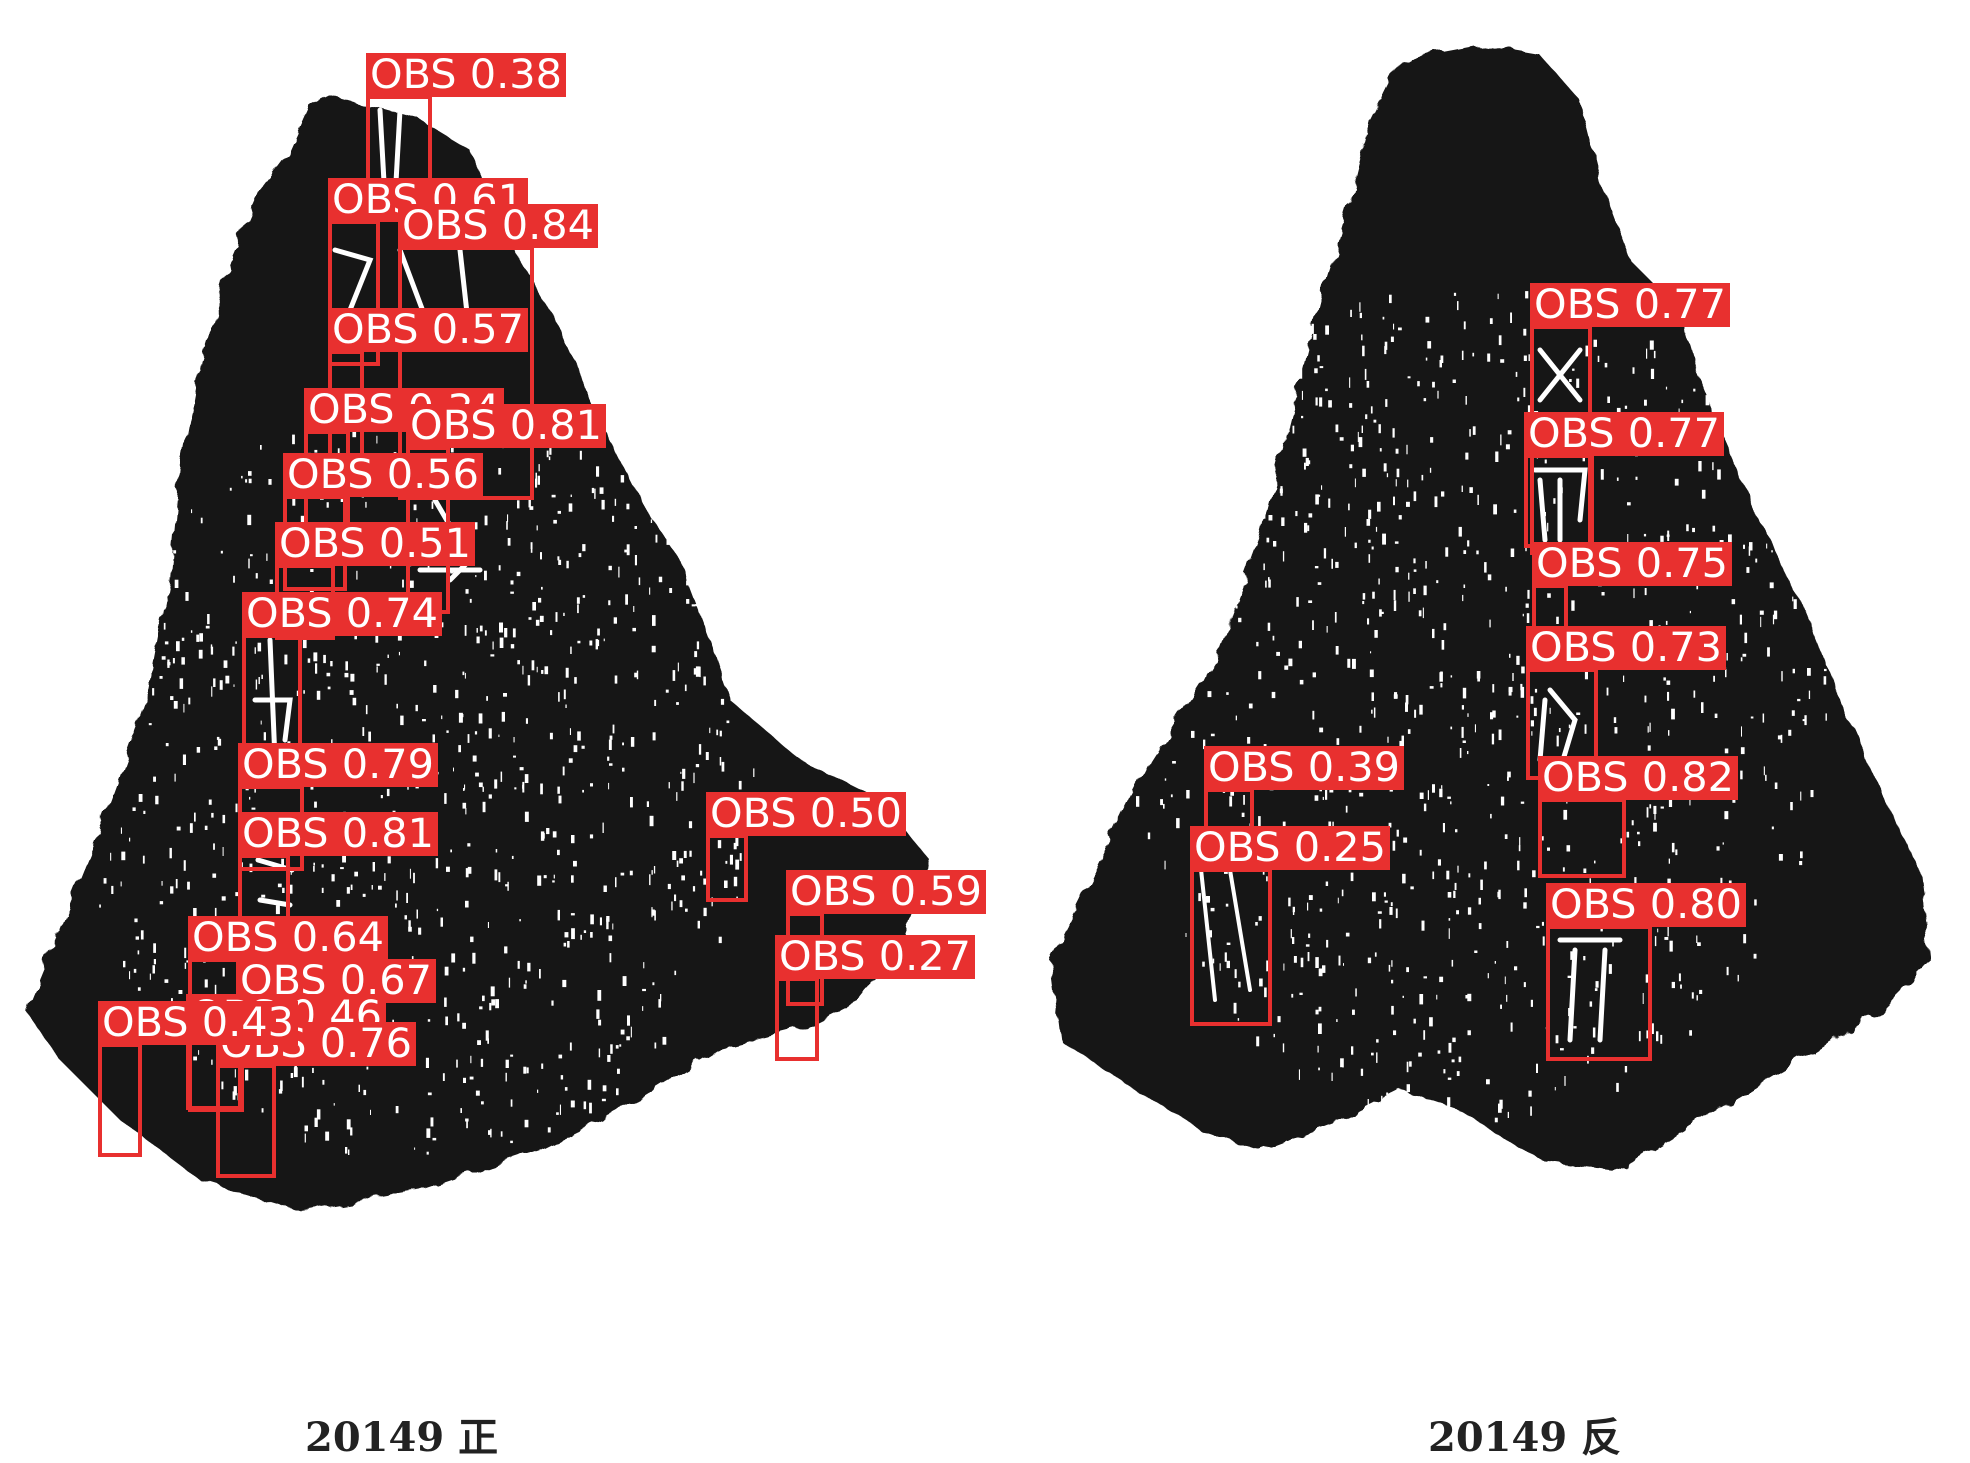 This screenshot has height=1463, width=1970. What do you see at coordinates (875, 957) in the screenshot?
I see `detection-label: OBS 0.27` at bounding box center [875, 957].